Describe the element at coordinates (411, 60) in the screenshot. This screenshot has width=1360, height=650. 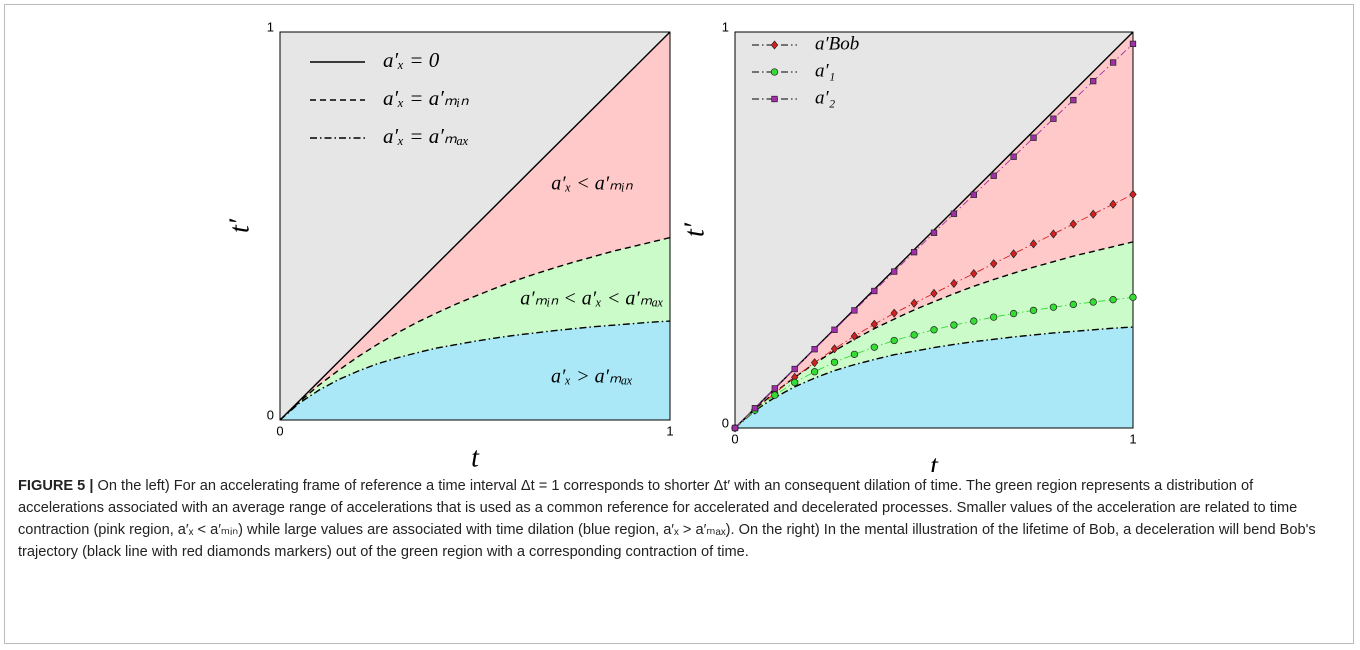
I see `legend-label: a′ₓ = 0` at that location.